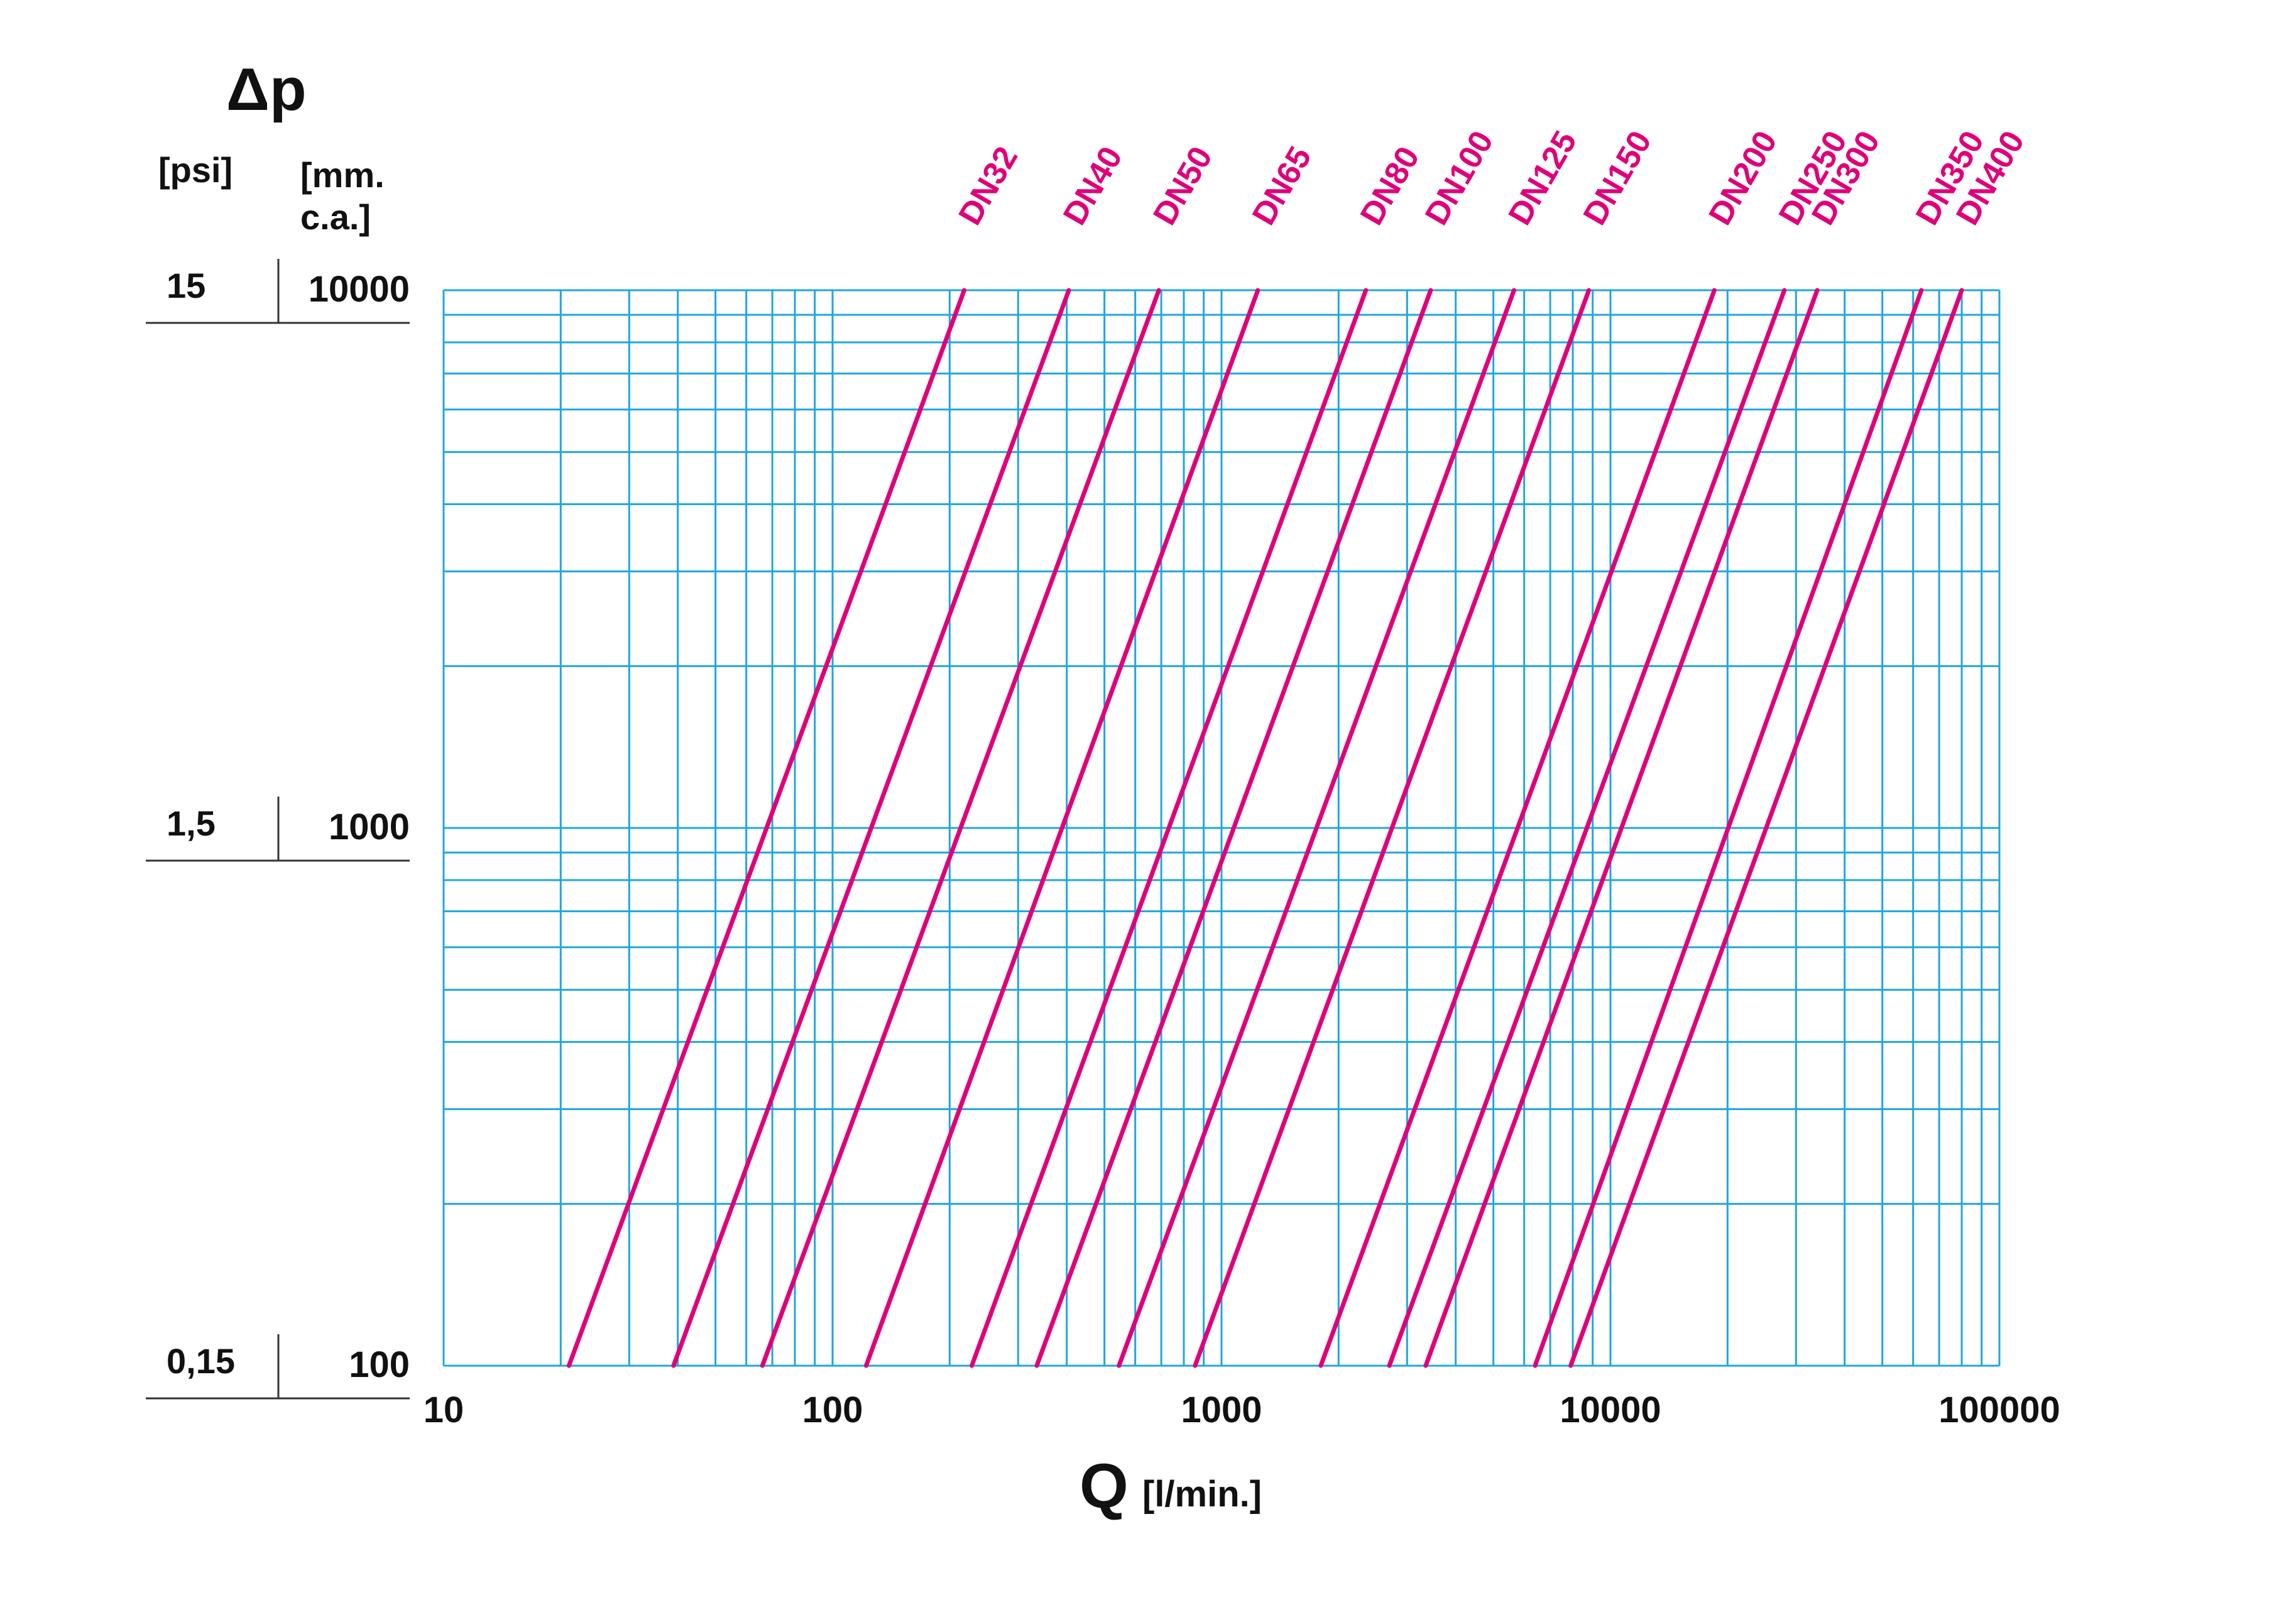  What do you see at coordinates (988, 186) in the screenshot?
I see `series-label: DN32` at bounding box center [988, 186].